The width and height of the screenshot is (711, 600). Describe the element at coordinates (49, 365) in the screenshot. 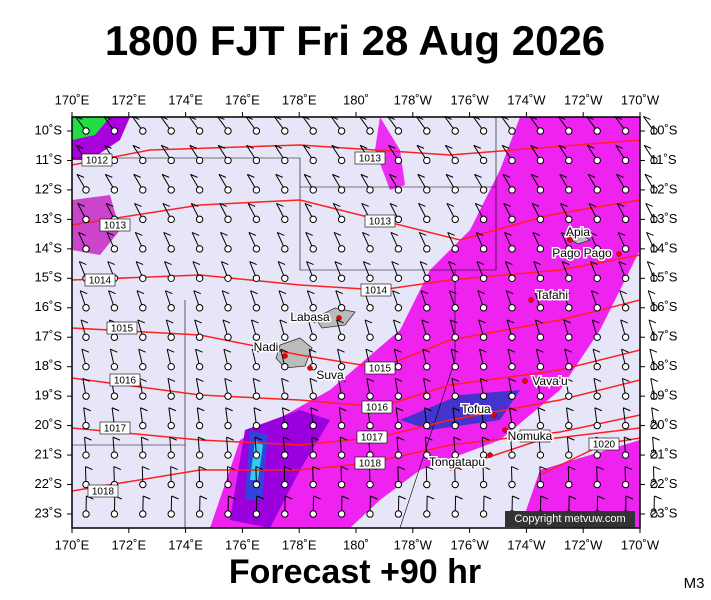

I see `lat-label-left: 18˚S` at that location.